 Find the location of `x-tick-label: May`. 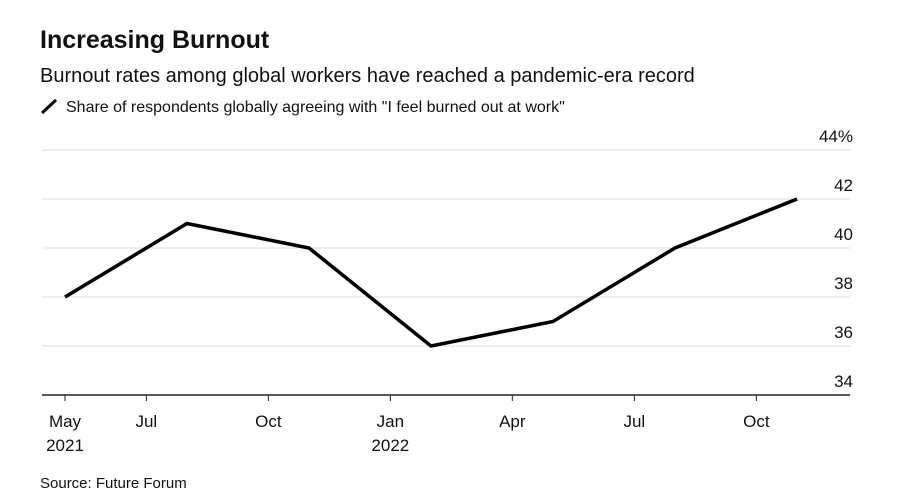

x-tick-label: May is located at coordinates (65, 421).